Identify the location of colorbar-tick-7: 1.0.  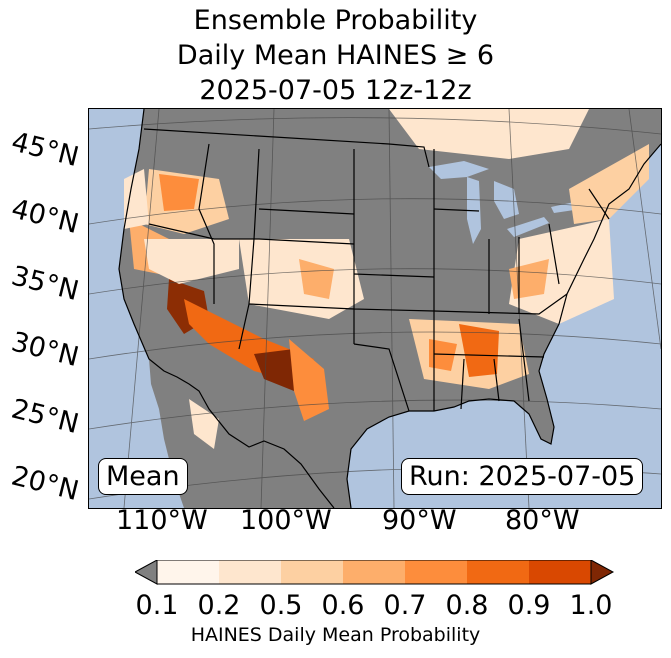
(591, 605).